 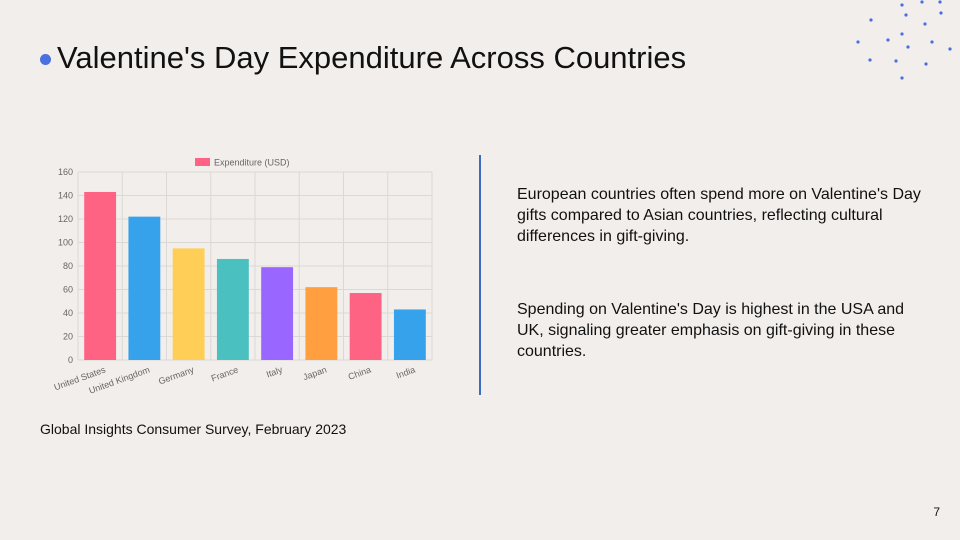 What do you see at coordinates (68, 290) in the screenshot?
I see `y-tick-label: 60` at bounding box center [68, 290].